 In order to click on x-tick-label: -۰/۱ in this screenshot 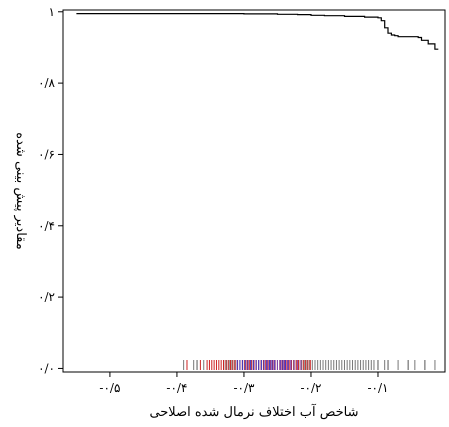, I will do `click(377, 388)`.